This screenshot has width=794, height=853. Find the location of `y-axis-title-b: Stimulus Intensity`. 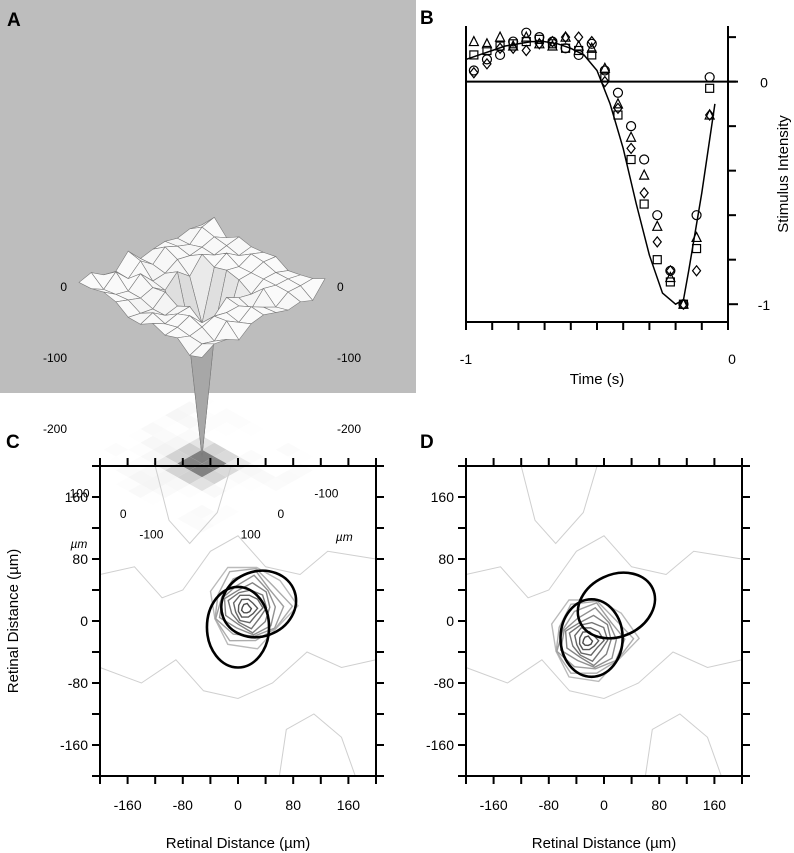

y-axis-title-b: Stimulus Intensity is located at coordinates (783, 174).